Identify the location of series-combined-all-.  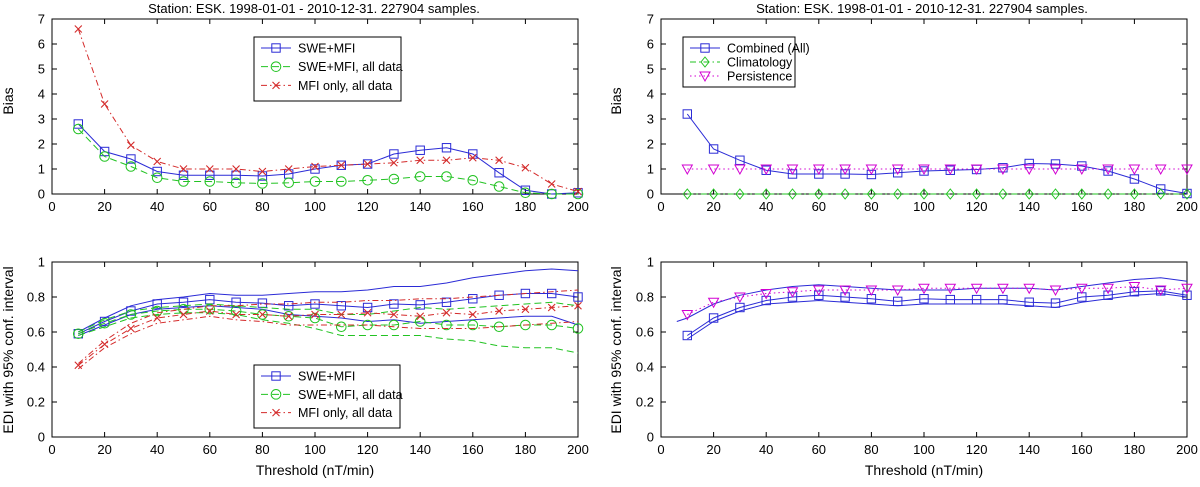
(937, 154).